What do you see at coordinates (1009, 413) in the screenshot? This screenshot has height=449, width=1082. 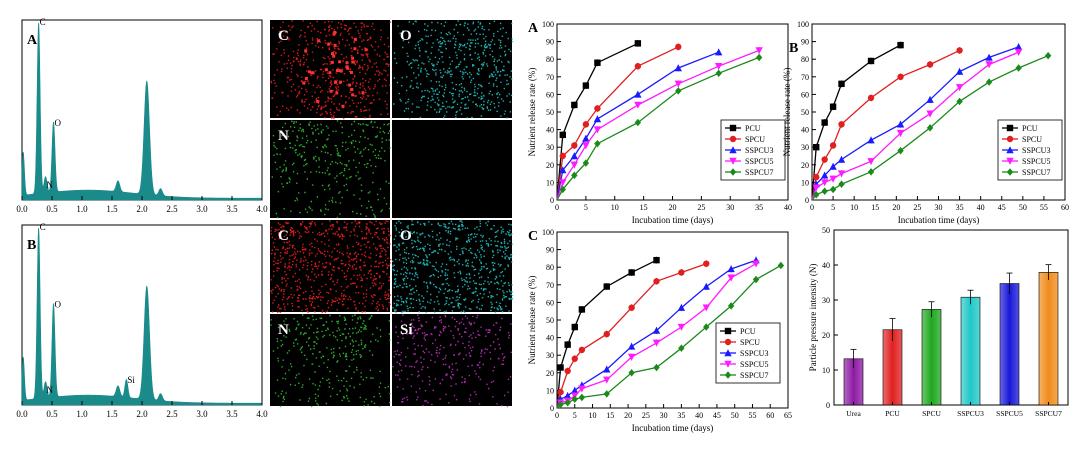 I see `x-tick-label: SSPCU5` at bounding box center [1009, 413].